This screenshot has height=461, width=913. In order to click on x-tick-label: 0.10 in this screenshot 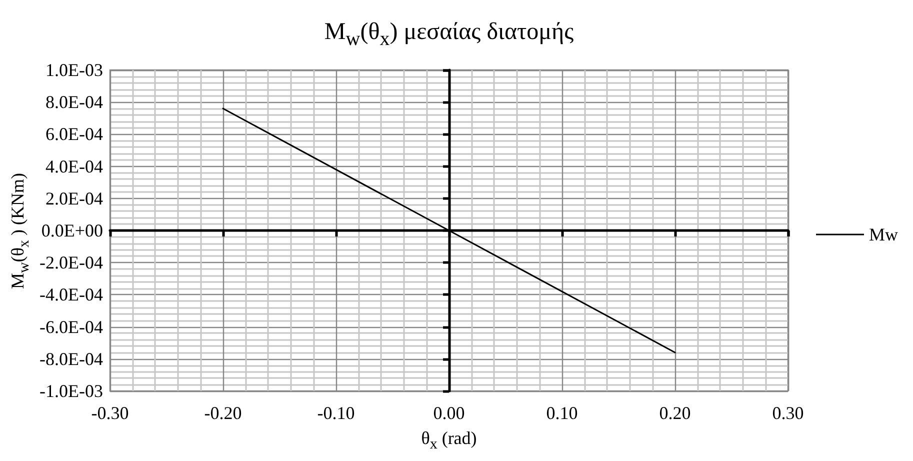, I will do `click(562, 413)`.